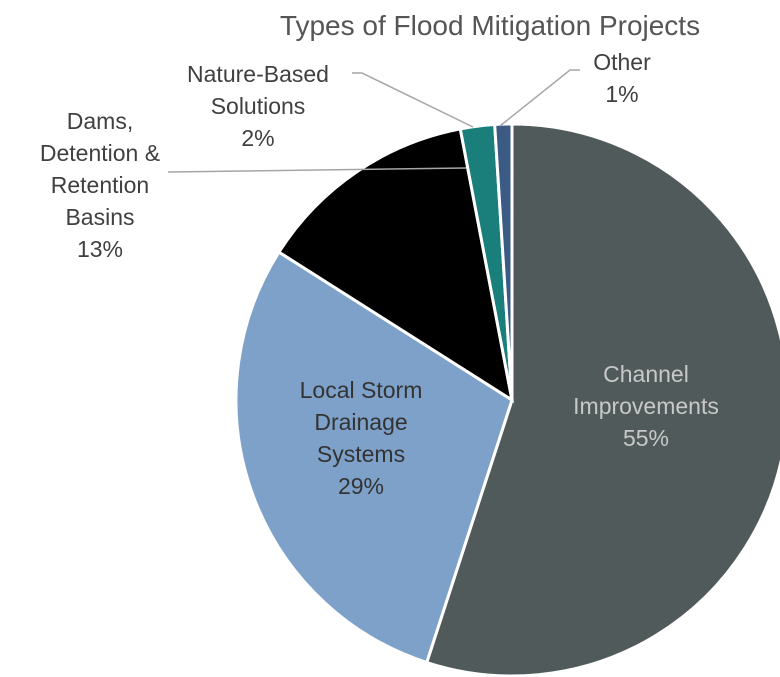 This screenshot has height=677, width=780. Describe the element at coordinates (646, 390) in the screenshot. I see `category-name: Channel Improvements` at that location.